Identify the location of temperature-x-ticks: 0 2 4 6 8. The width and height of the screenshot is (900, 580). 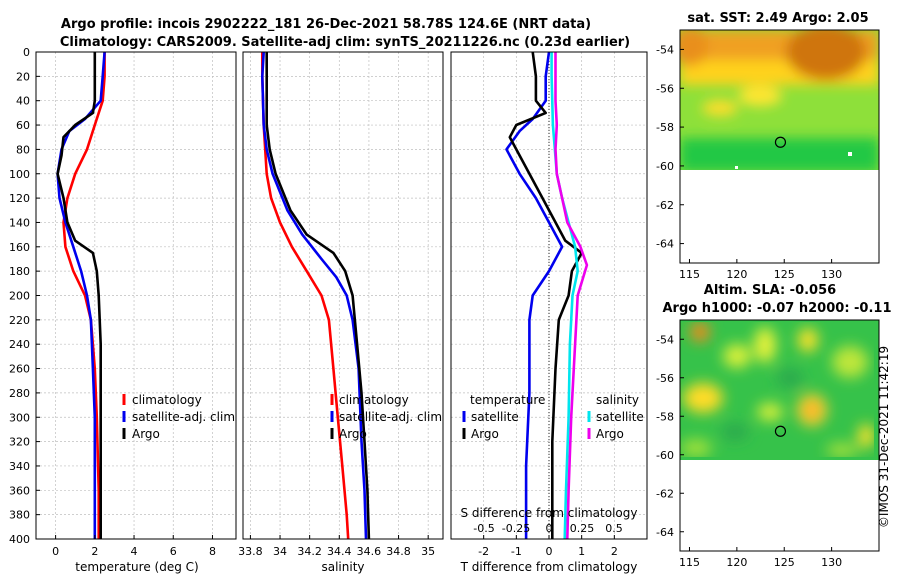
(134, 546).